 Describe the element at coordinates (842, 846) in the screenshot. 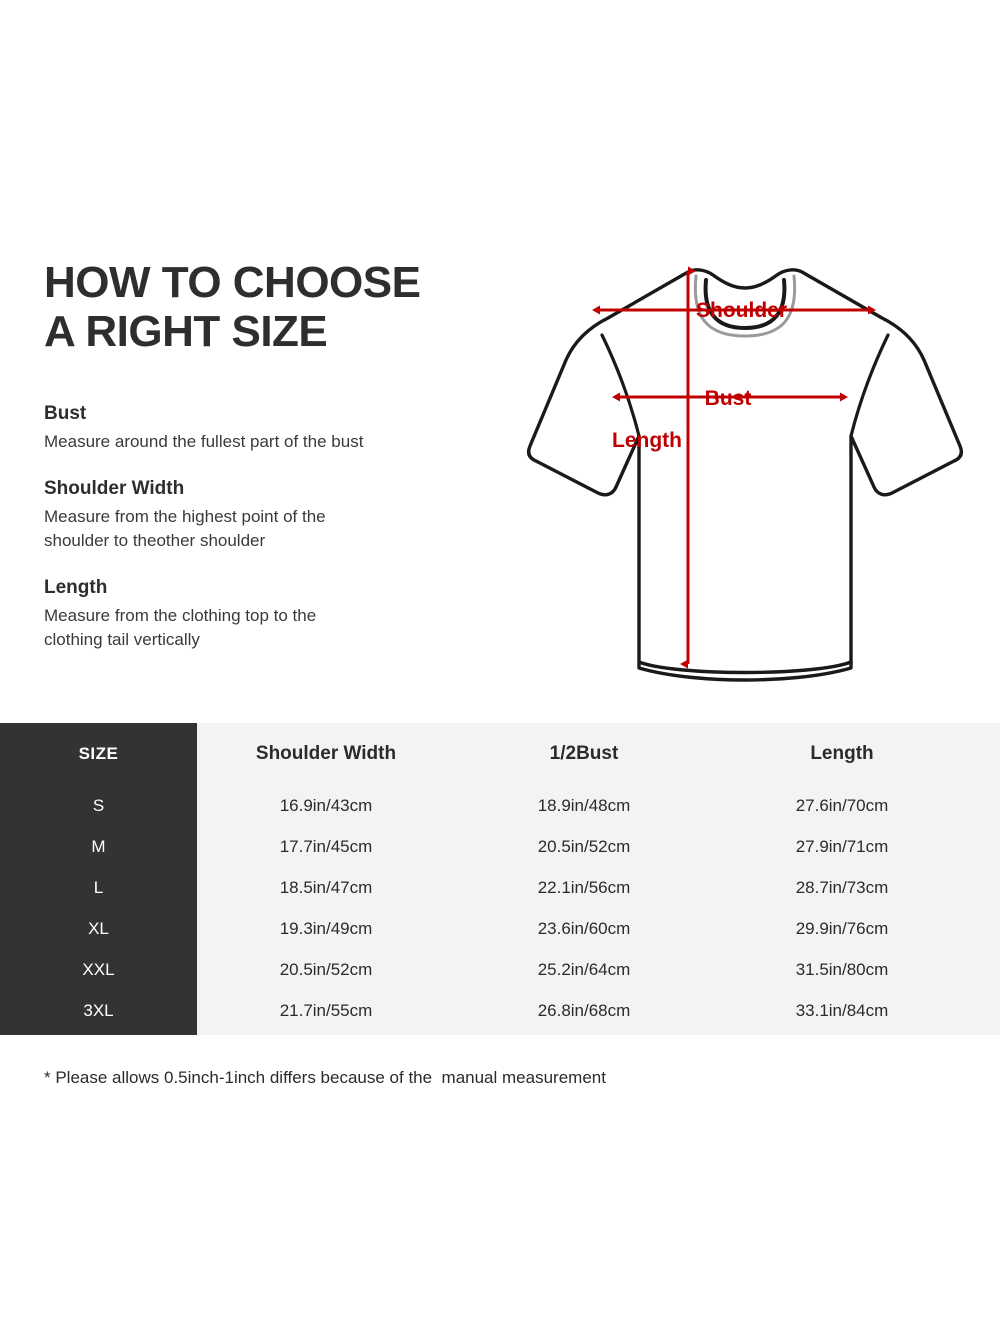

I see `cell-length: 27.9in/71cm` at that location.